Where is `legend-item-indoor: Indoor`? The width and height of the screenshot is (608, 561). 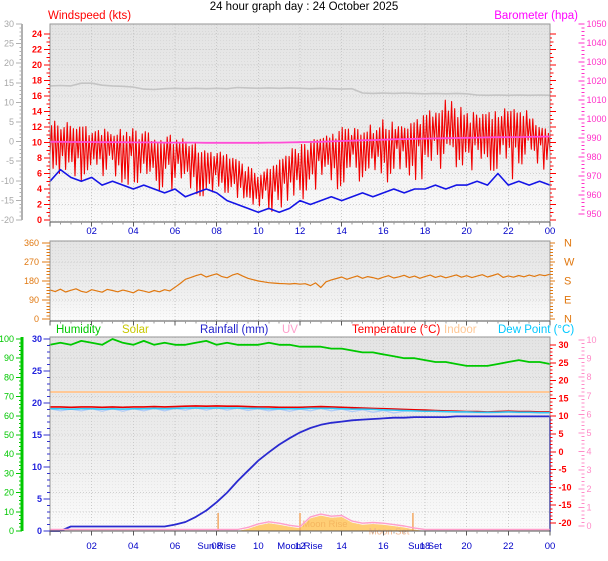
legend-item-indoor: Indoor is located at coordinates (460, 330).